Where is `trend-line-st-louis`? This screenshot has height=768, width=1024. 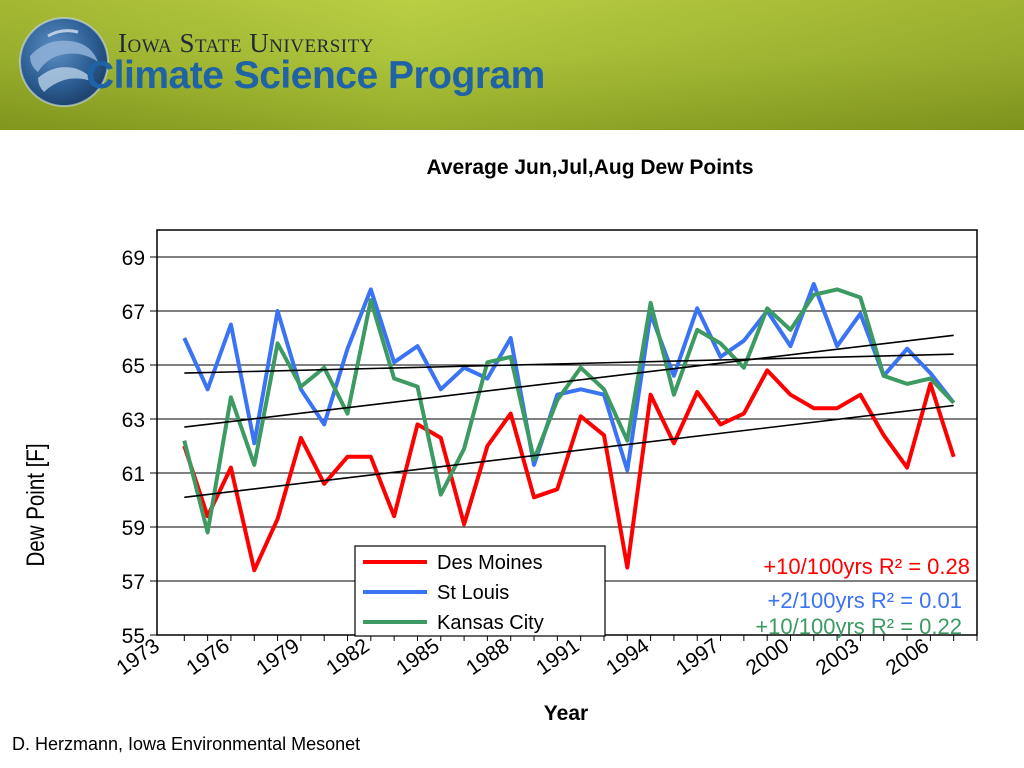 trend-line-st-louis is located at coordinates (569, 363).